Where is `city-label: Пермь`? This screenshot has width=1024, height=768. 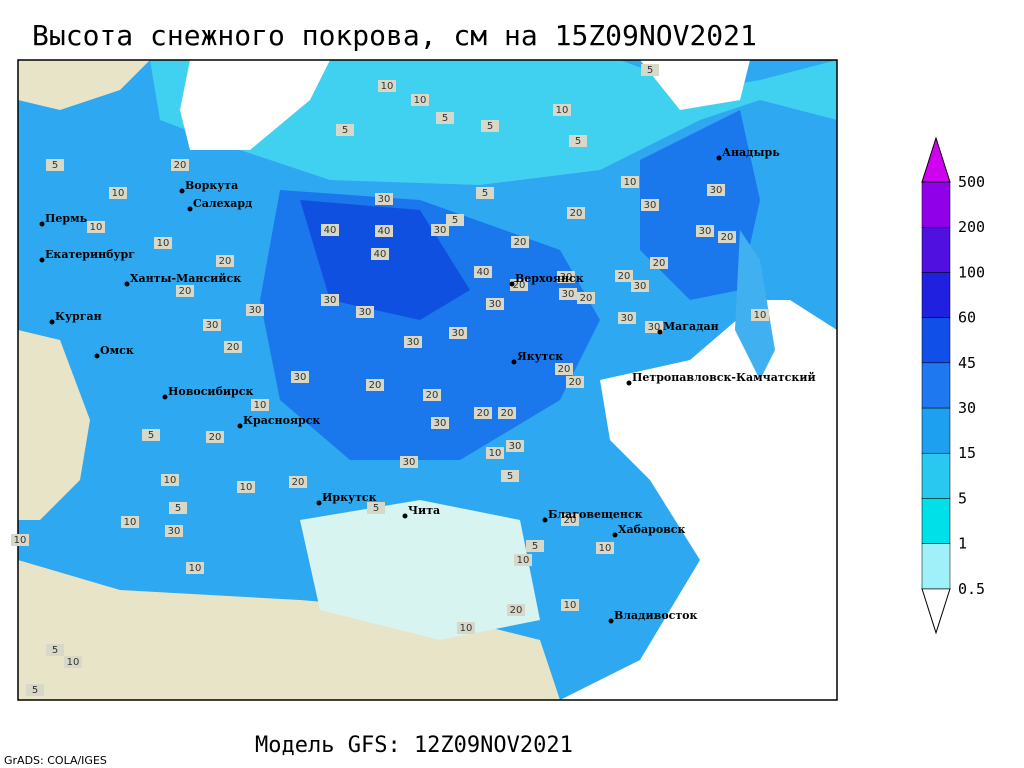
city-label: Пермь is located at coordinates (66, 218).